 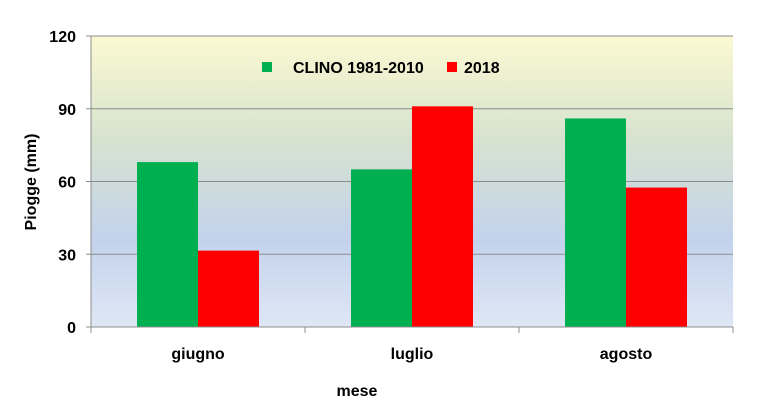 I want to click on legend-label: 2018, so click(x=482, y=68).